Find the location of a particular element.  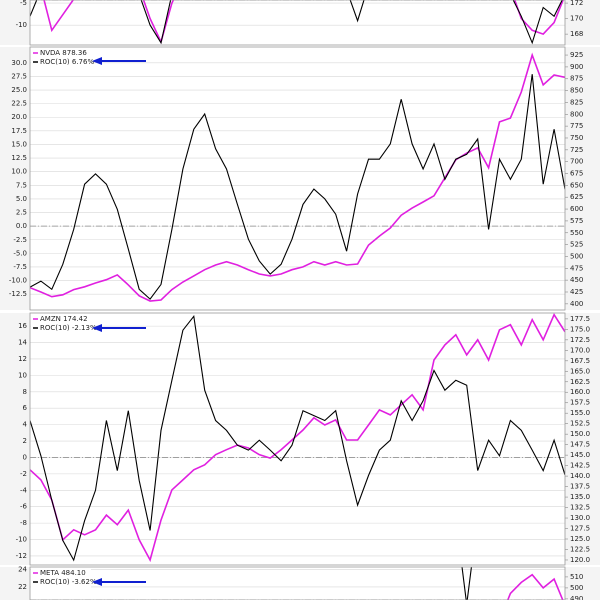

y-tick-label: 4 is located at coordinates (25, 425).